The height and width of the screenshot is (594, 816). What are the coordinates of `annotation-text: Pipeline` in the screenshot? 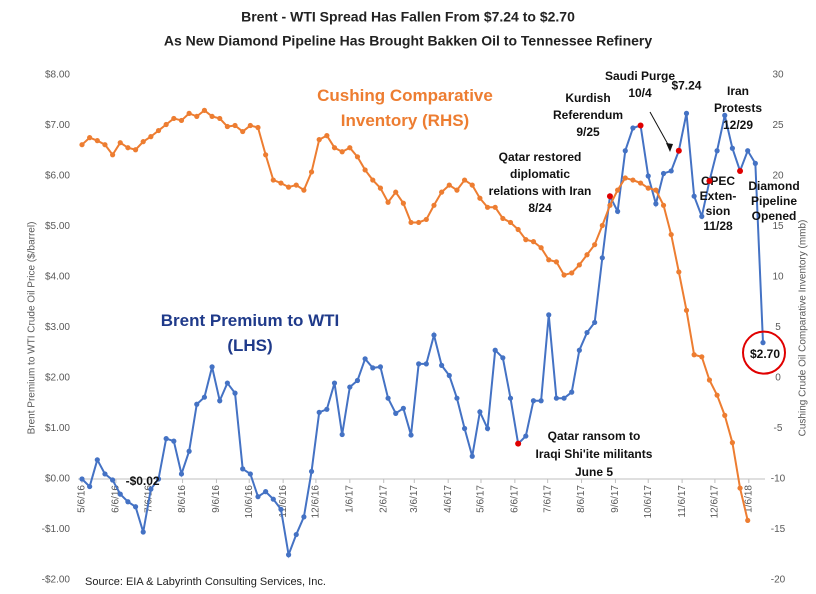 It's located at (774, 201).